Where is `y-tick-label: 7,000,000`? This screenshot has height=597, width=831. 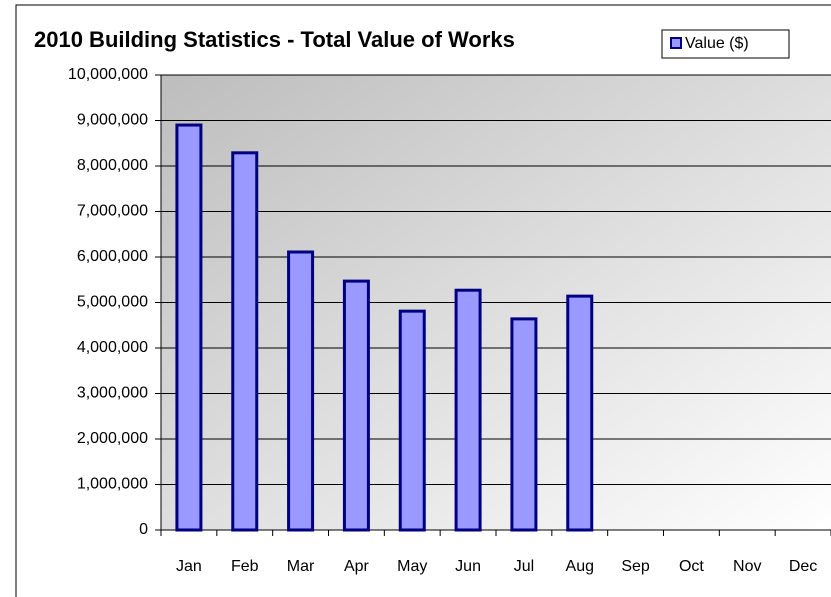 y-tick-label: 7,000,000 is located at coordinates (112, 211).